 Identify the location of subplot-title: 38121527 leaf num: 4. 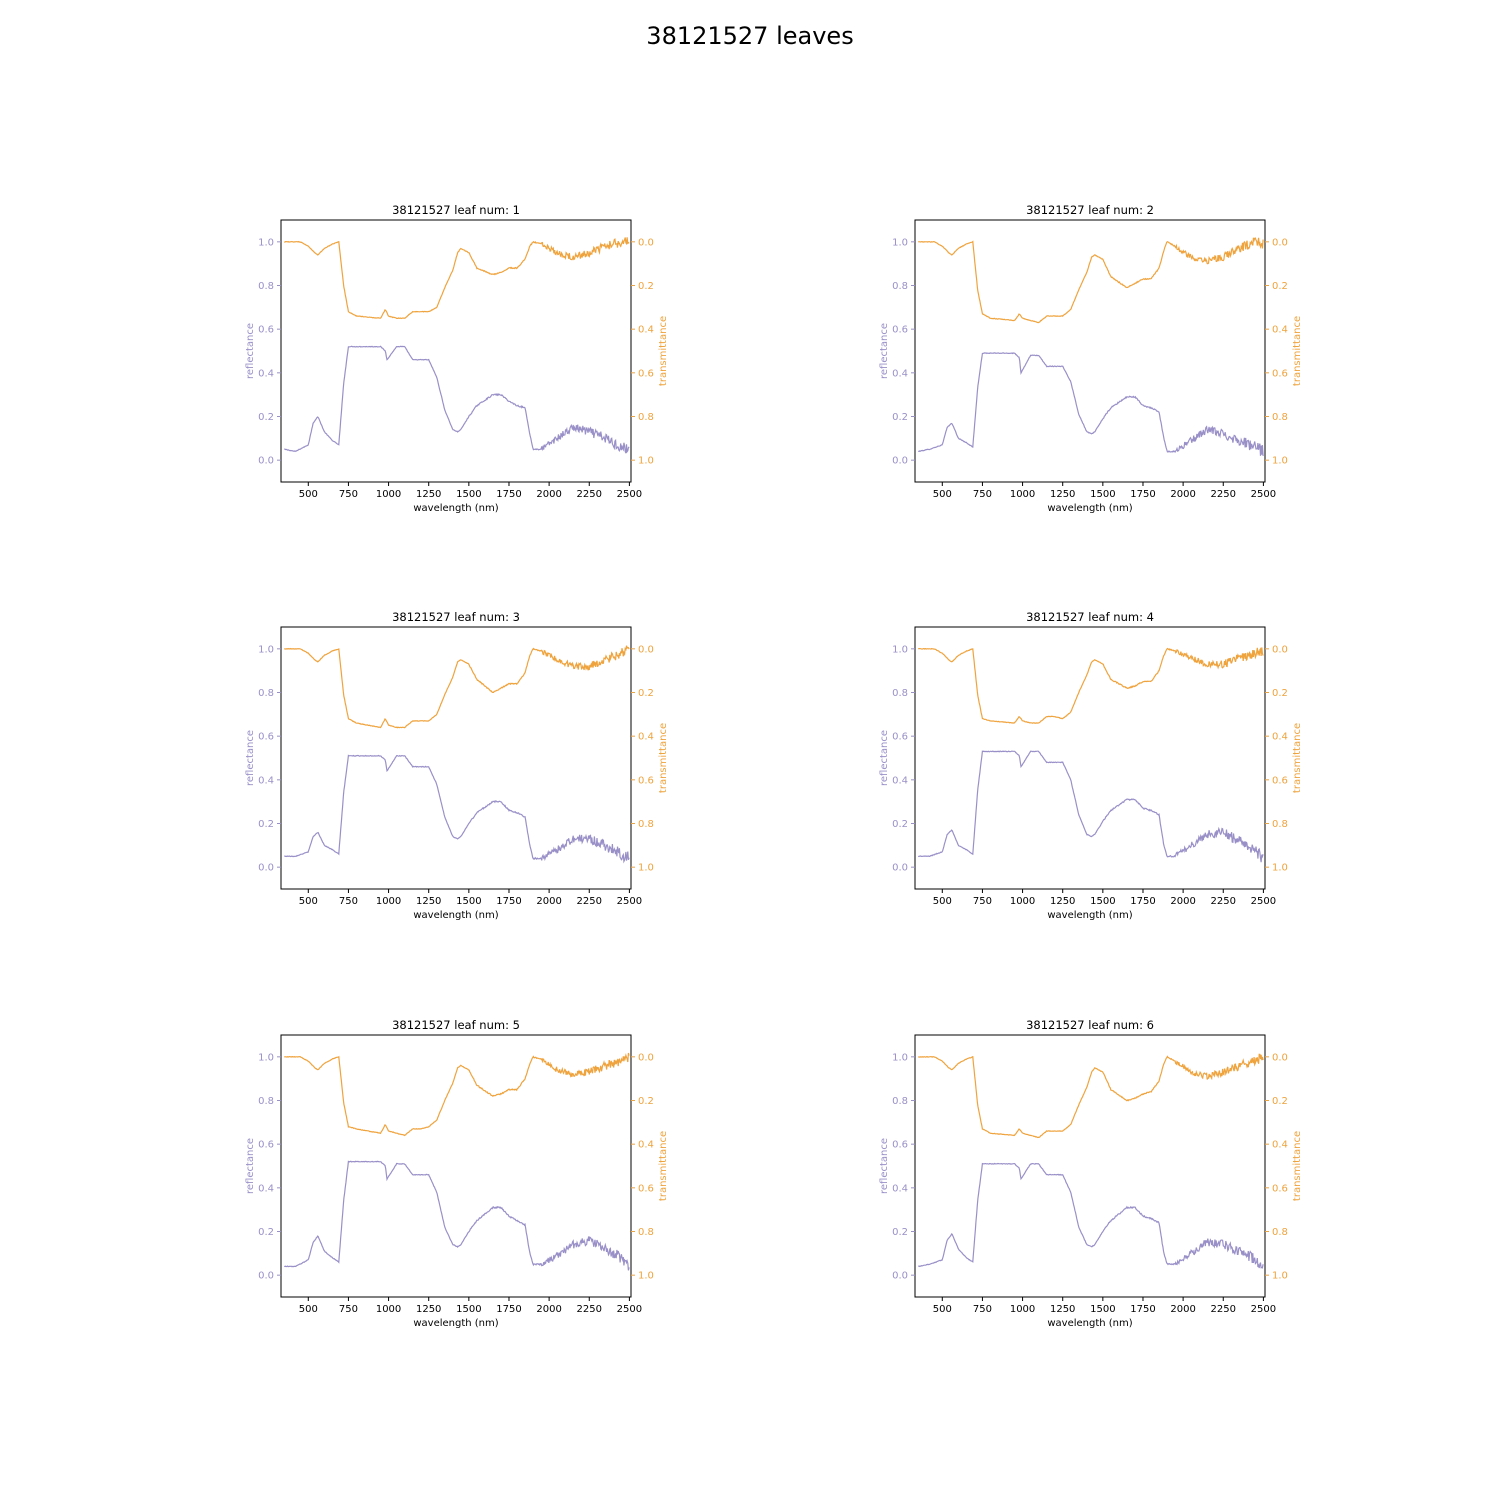
(1090, 617).